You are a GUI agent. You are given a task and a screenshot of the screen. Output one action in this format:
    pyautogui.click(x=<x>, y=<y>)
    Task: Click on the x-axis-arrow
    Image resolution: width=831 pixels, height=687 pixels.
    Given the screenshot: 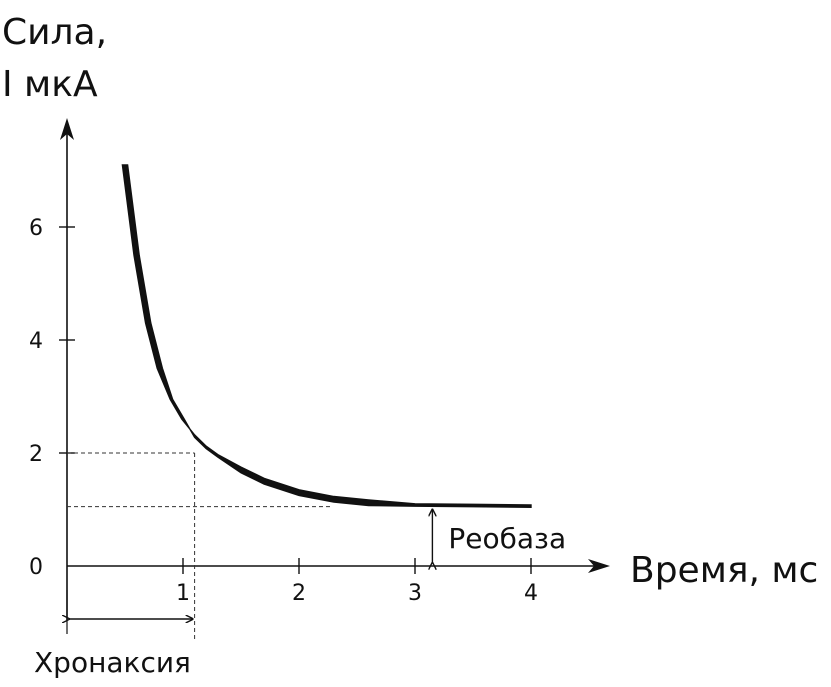 What is the action you would take?
    pyautogui.click(x=599, y=566)
    